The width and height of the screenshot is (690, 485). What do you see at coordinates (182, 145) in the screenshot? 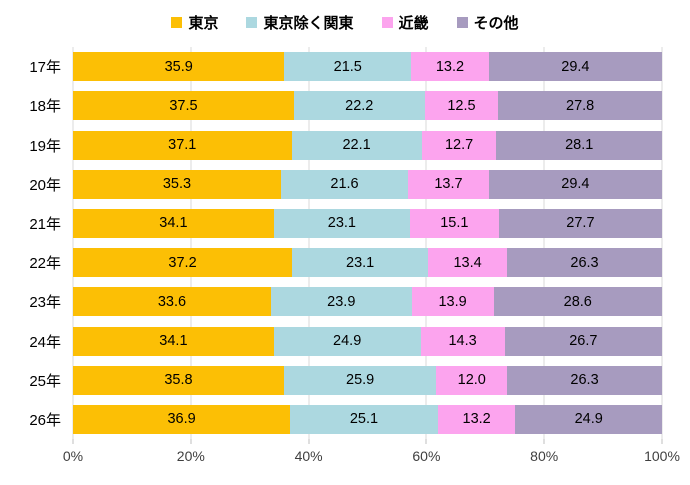
I see `bar-segment: 37.1` at bounding box center [182, 145].